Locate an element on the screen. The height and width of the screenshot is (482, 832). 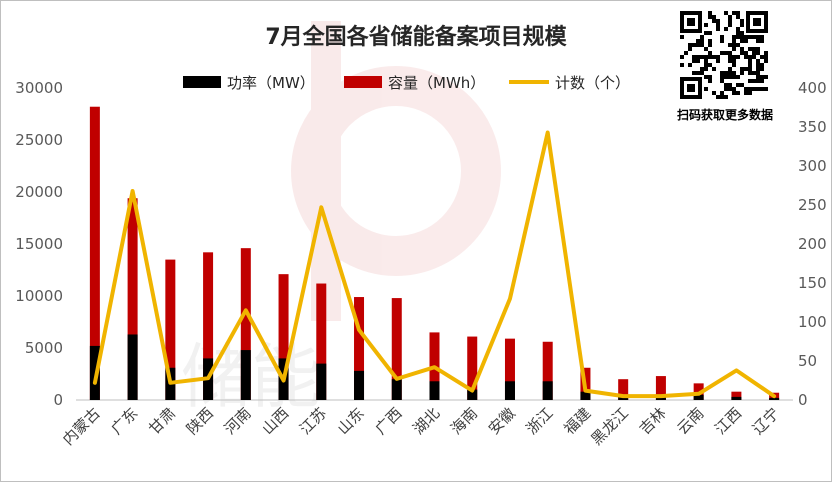
y-left-tick-label: 0 is located at coordinates (58, 400).